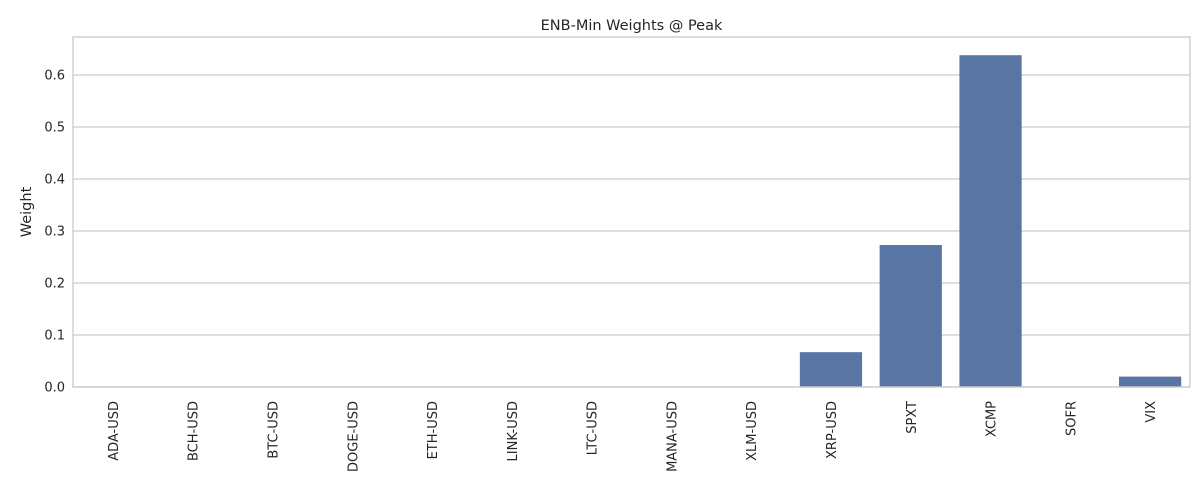  Describe the element at coordinates (353, 436) in the screenshot. I see `x-tick-label: DOGE-USD` at that location.